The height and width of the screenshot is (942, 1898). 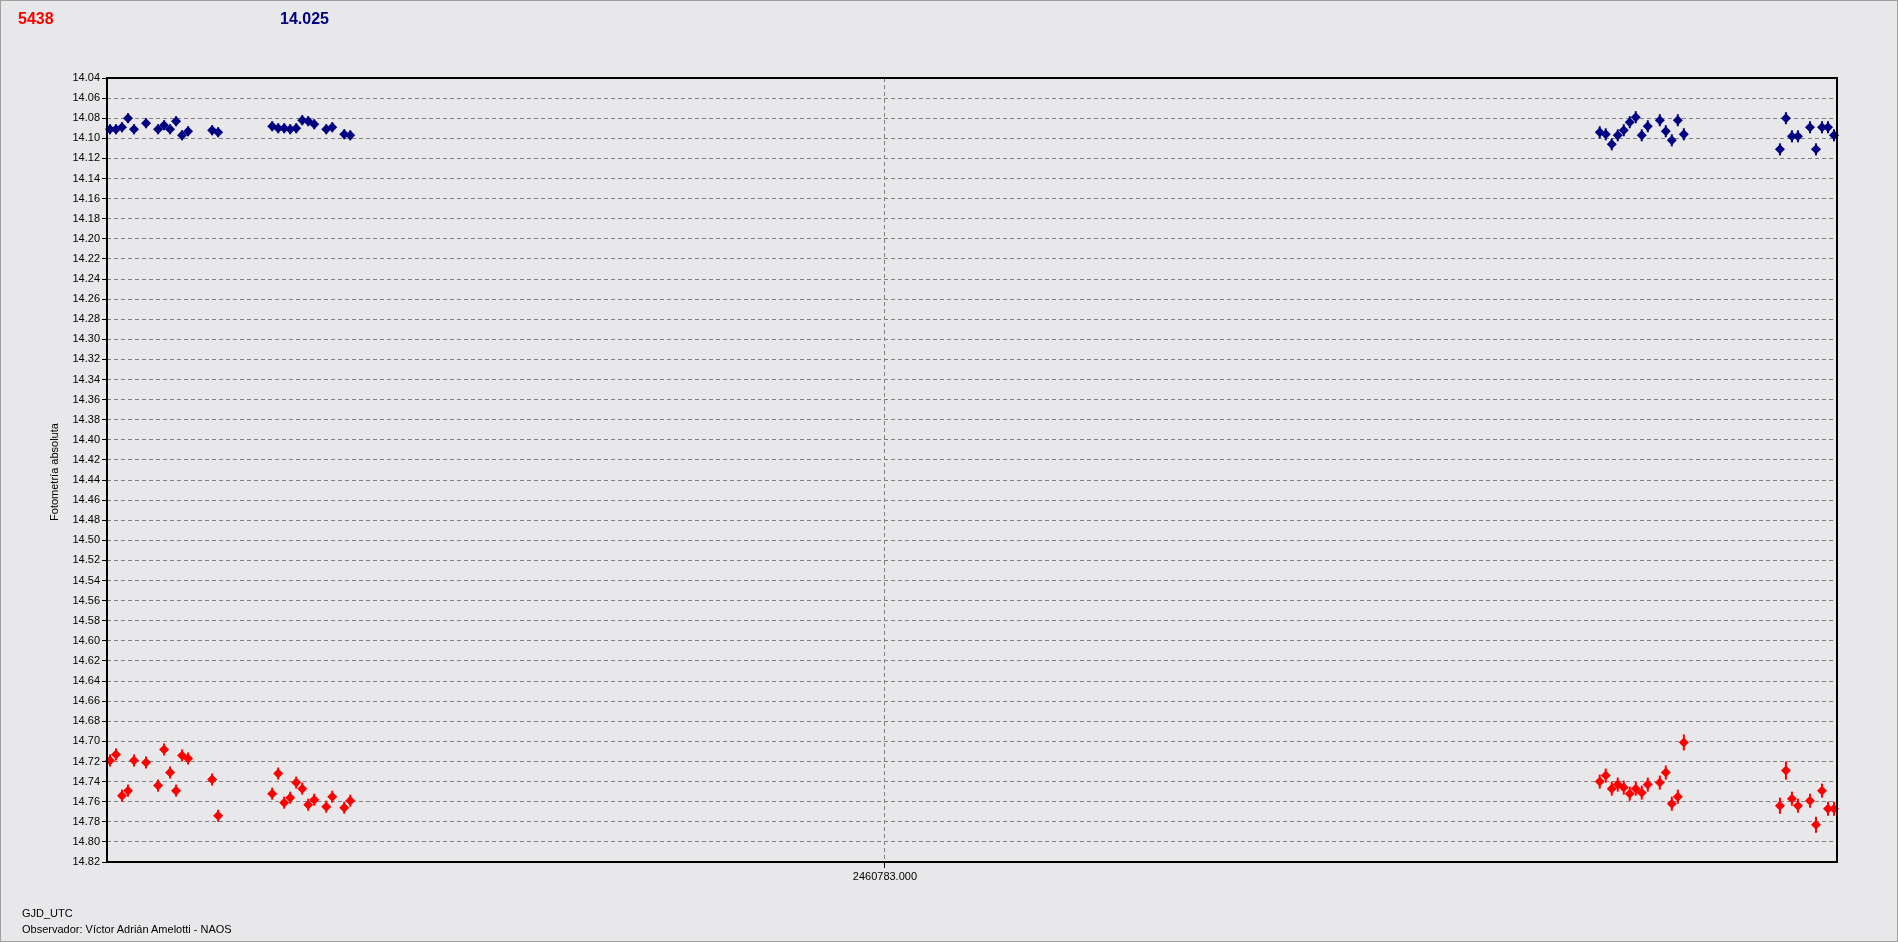 I want to click on y-tick-label: 14.30, so click(x=86, y=338).